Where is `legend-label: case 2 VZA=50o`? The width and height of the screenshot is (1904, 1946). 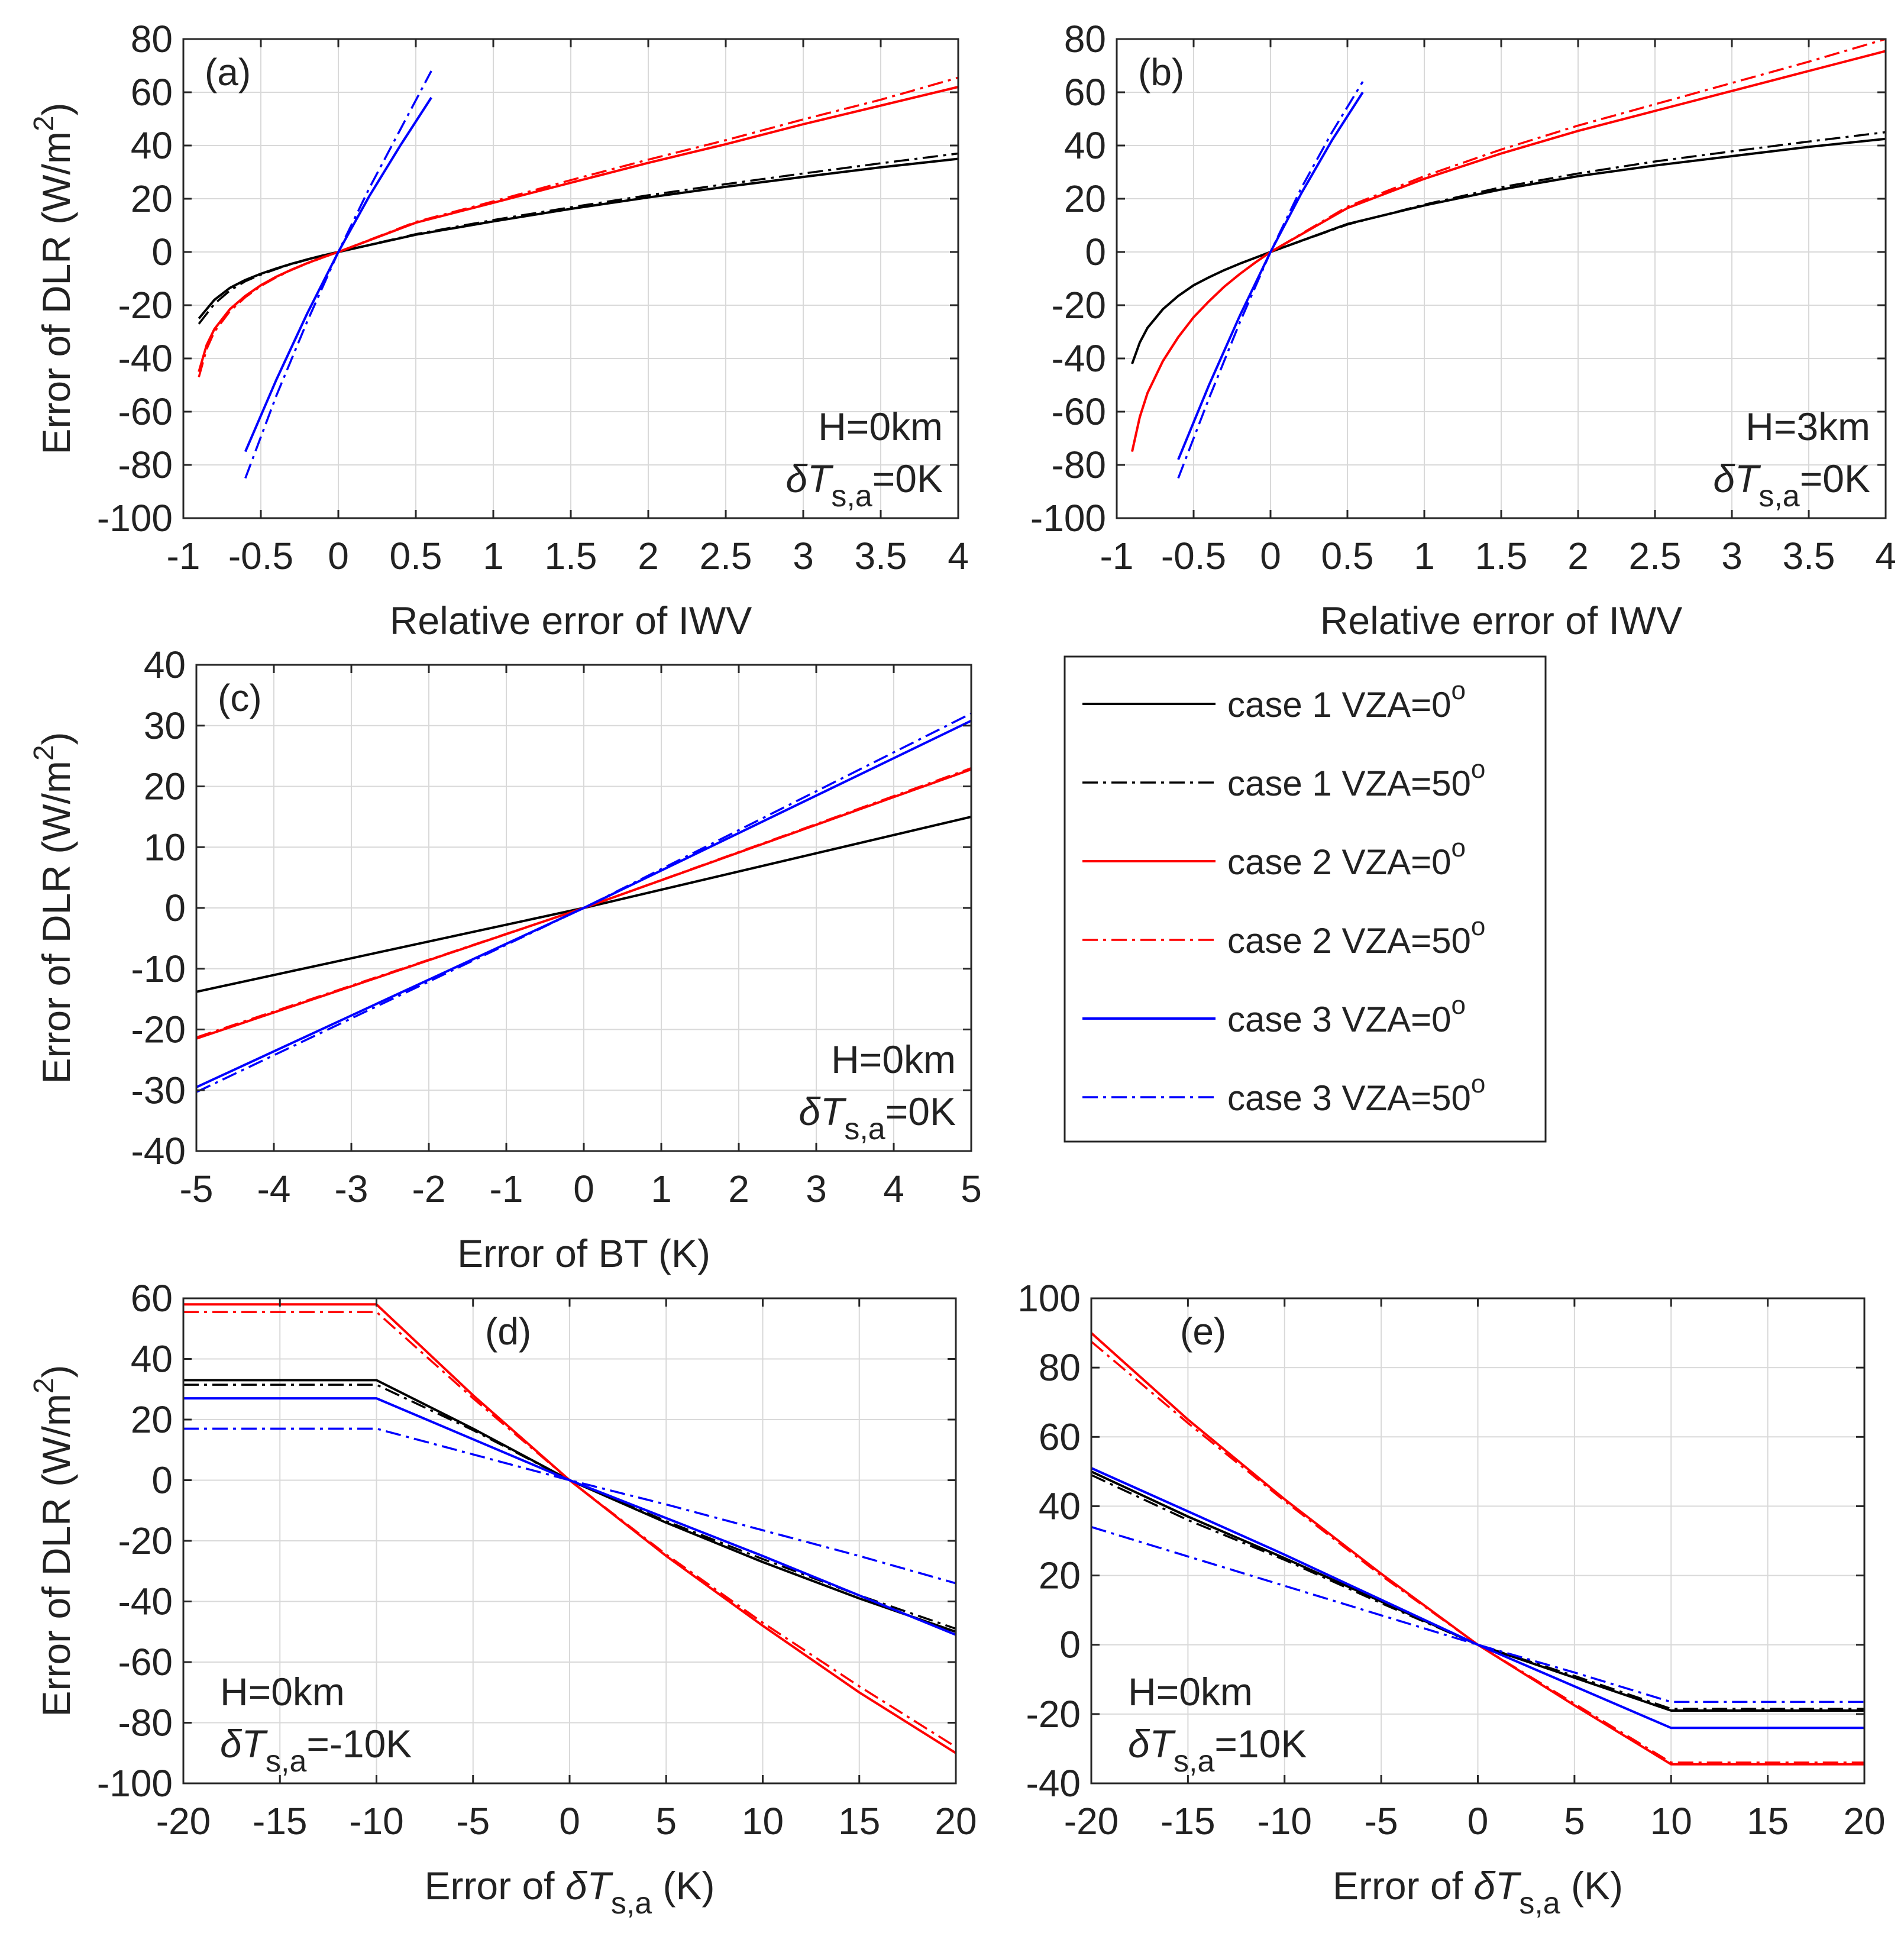
legend-label: case 2 VZA=50o is located at coordinates (1356, 936).